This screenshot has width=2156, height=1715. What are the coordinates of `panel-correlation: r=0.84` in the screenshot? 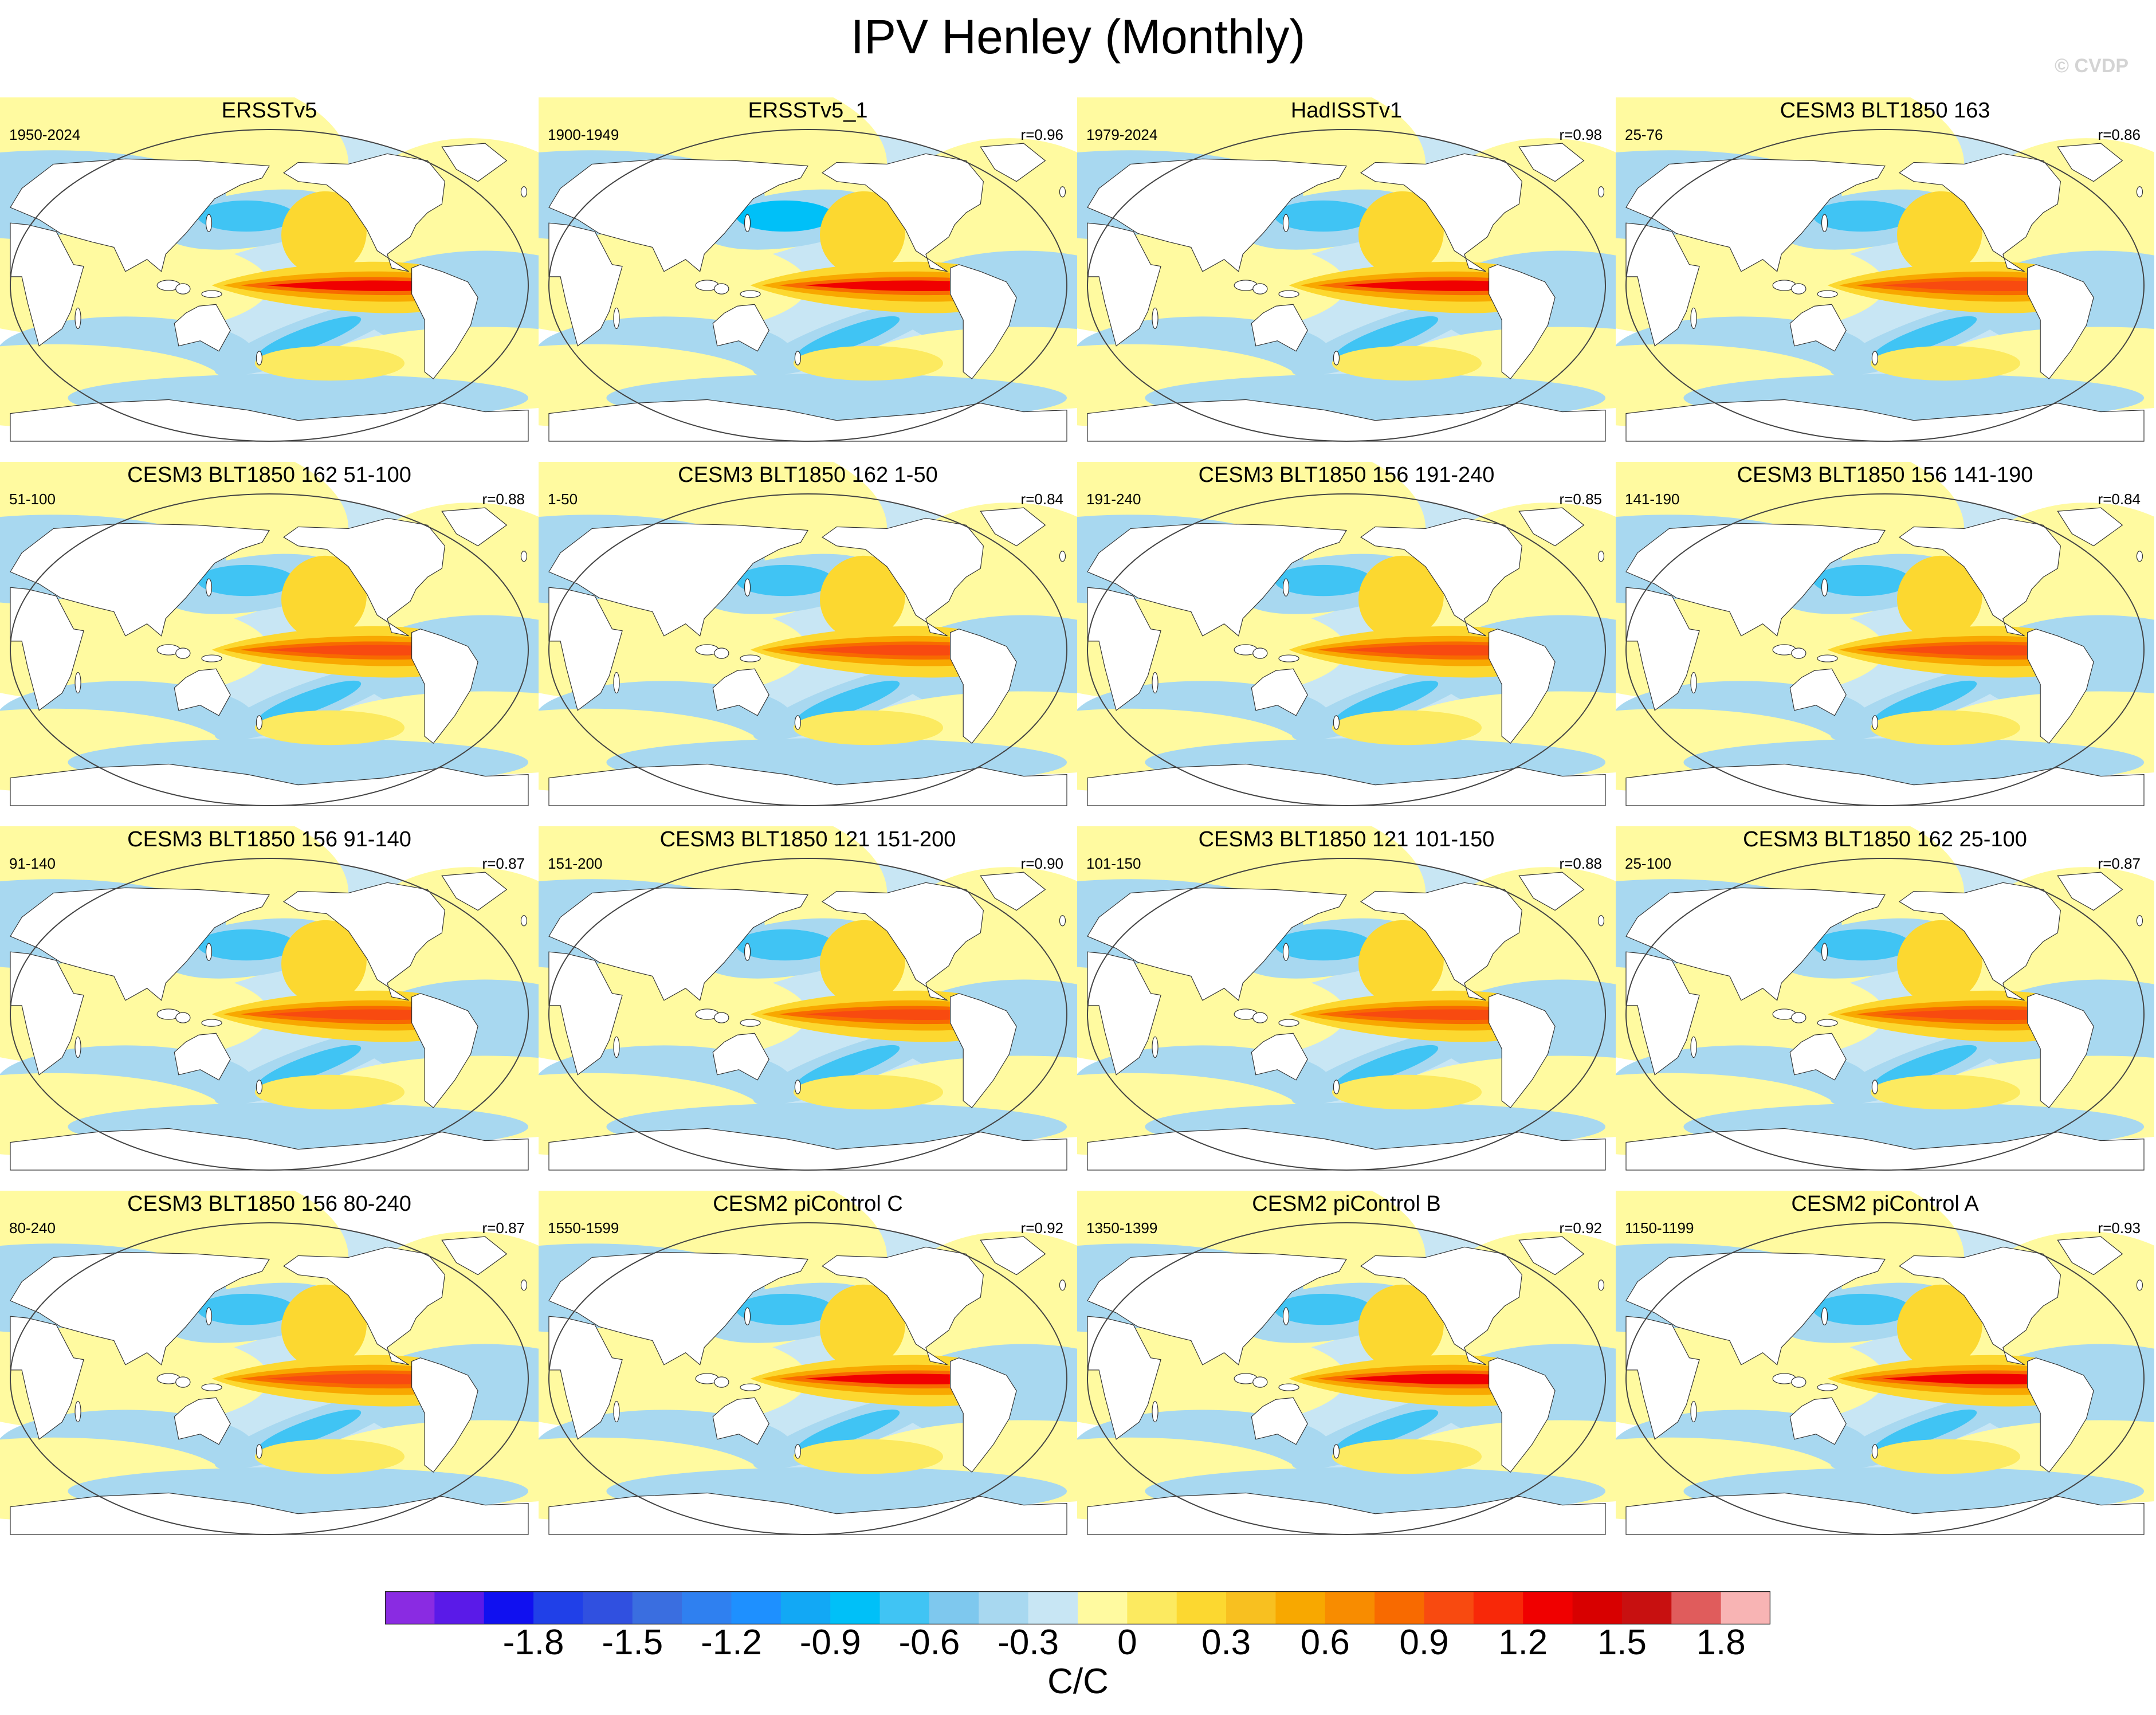 It's located at (2119, 499).